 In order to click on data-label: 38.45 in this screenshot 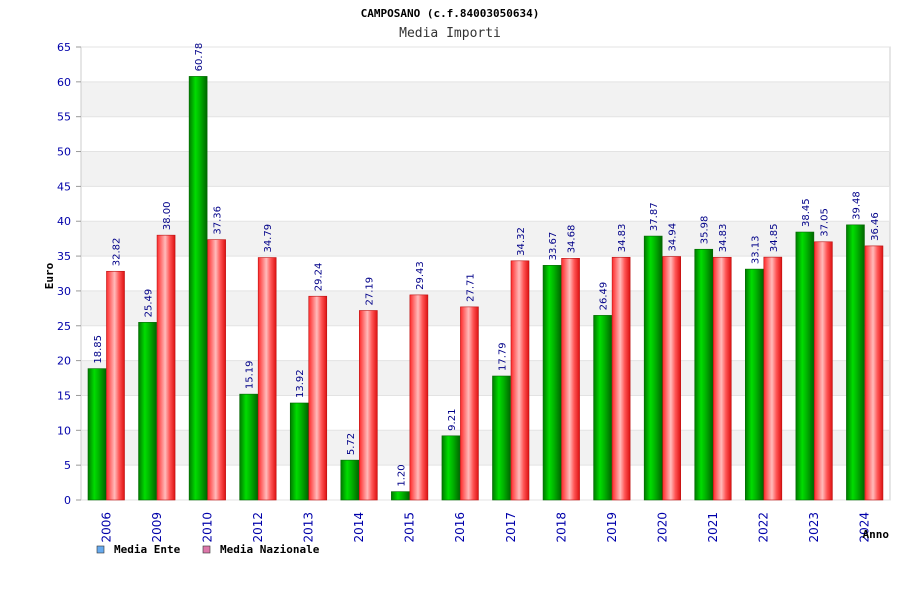, I will do `click(806, 212)`.